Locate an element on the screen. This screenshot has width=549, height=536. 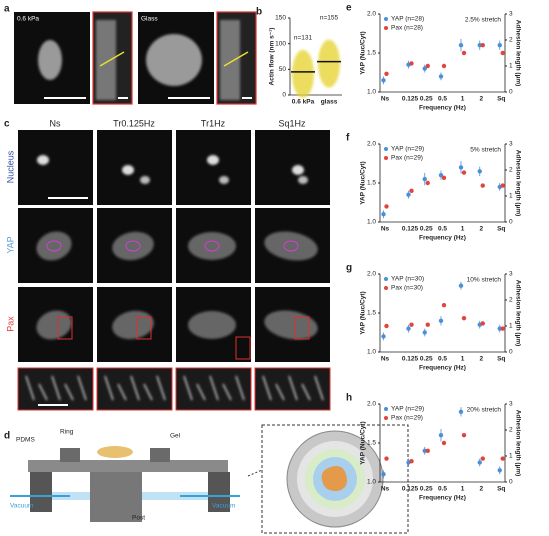
cell is located at coordinates (334, 479).